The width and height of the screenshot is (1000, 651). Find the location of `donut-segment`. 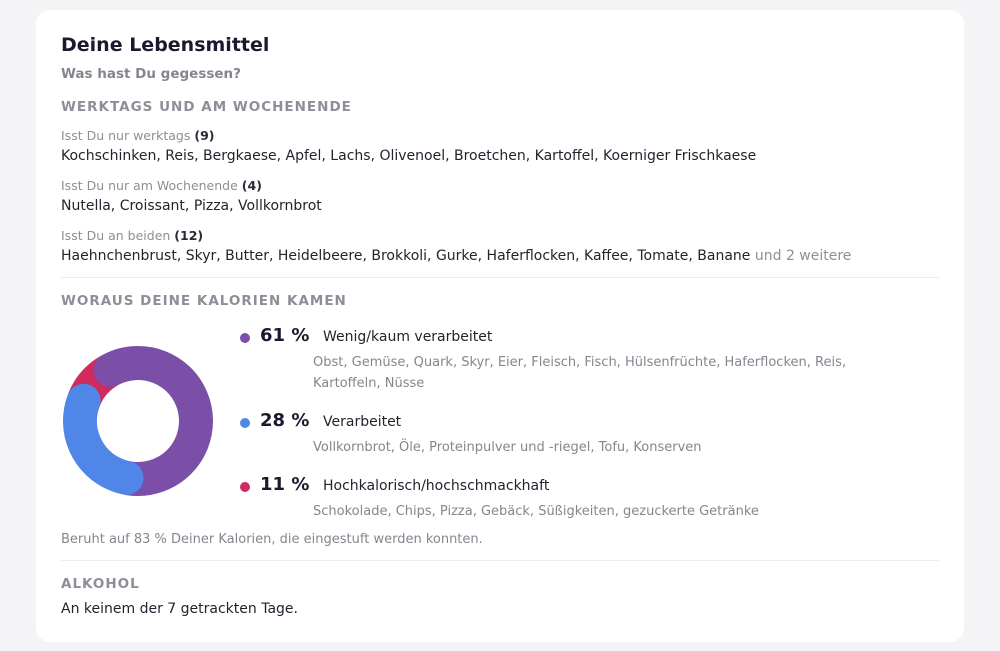

donut-segment is located at coordinates (138, 420).